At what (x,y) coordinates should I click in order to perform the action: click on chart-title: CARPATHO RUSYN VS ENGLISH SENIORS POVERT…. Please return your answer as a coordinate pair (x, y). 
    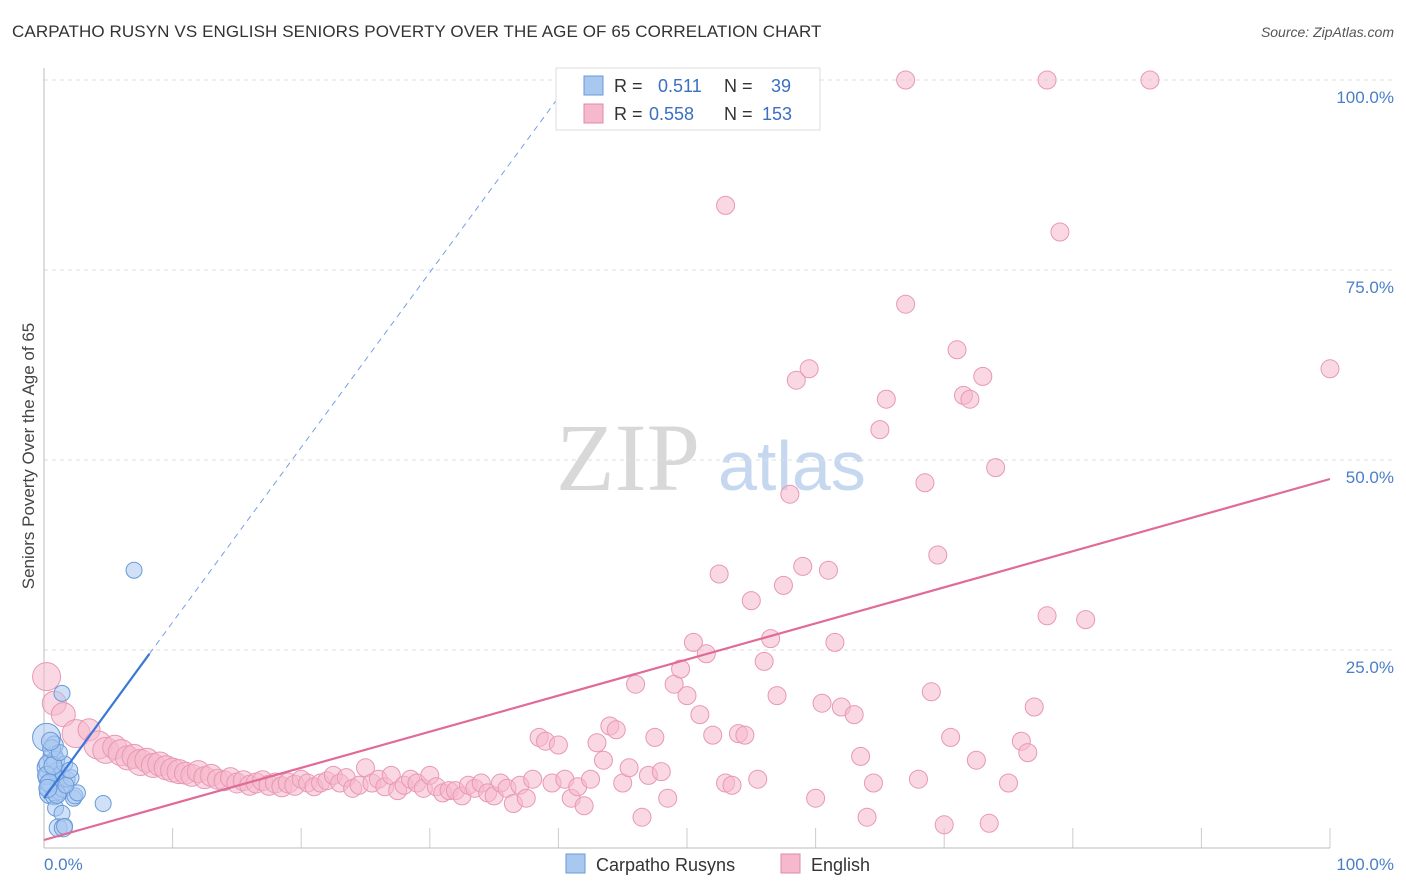
    Looking at the image, I should click on (417, 31).